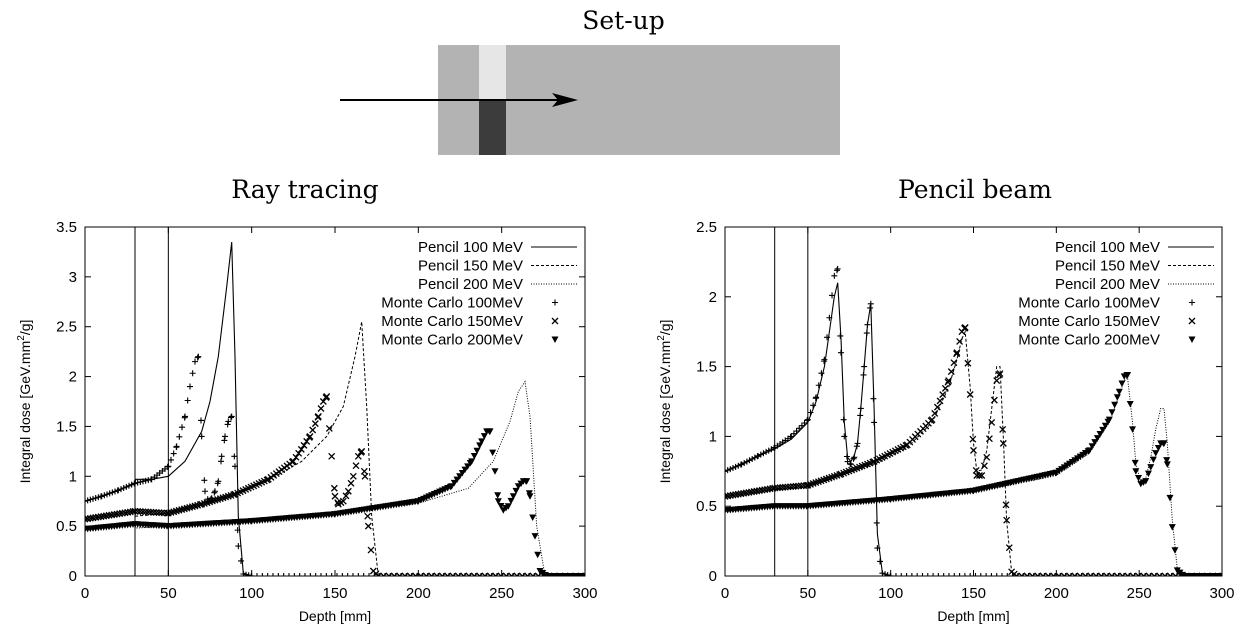 The width and height of the screenshot is (1247, 637). Describe the element at coordinates (975, 189) in the screenshot. I see `chart-title-pencil-beam: Pencil beam` at that location.